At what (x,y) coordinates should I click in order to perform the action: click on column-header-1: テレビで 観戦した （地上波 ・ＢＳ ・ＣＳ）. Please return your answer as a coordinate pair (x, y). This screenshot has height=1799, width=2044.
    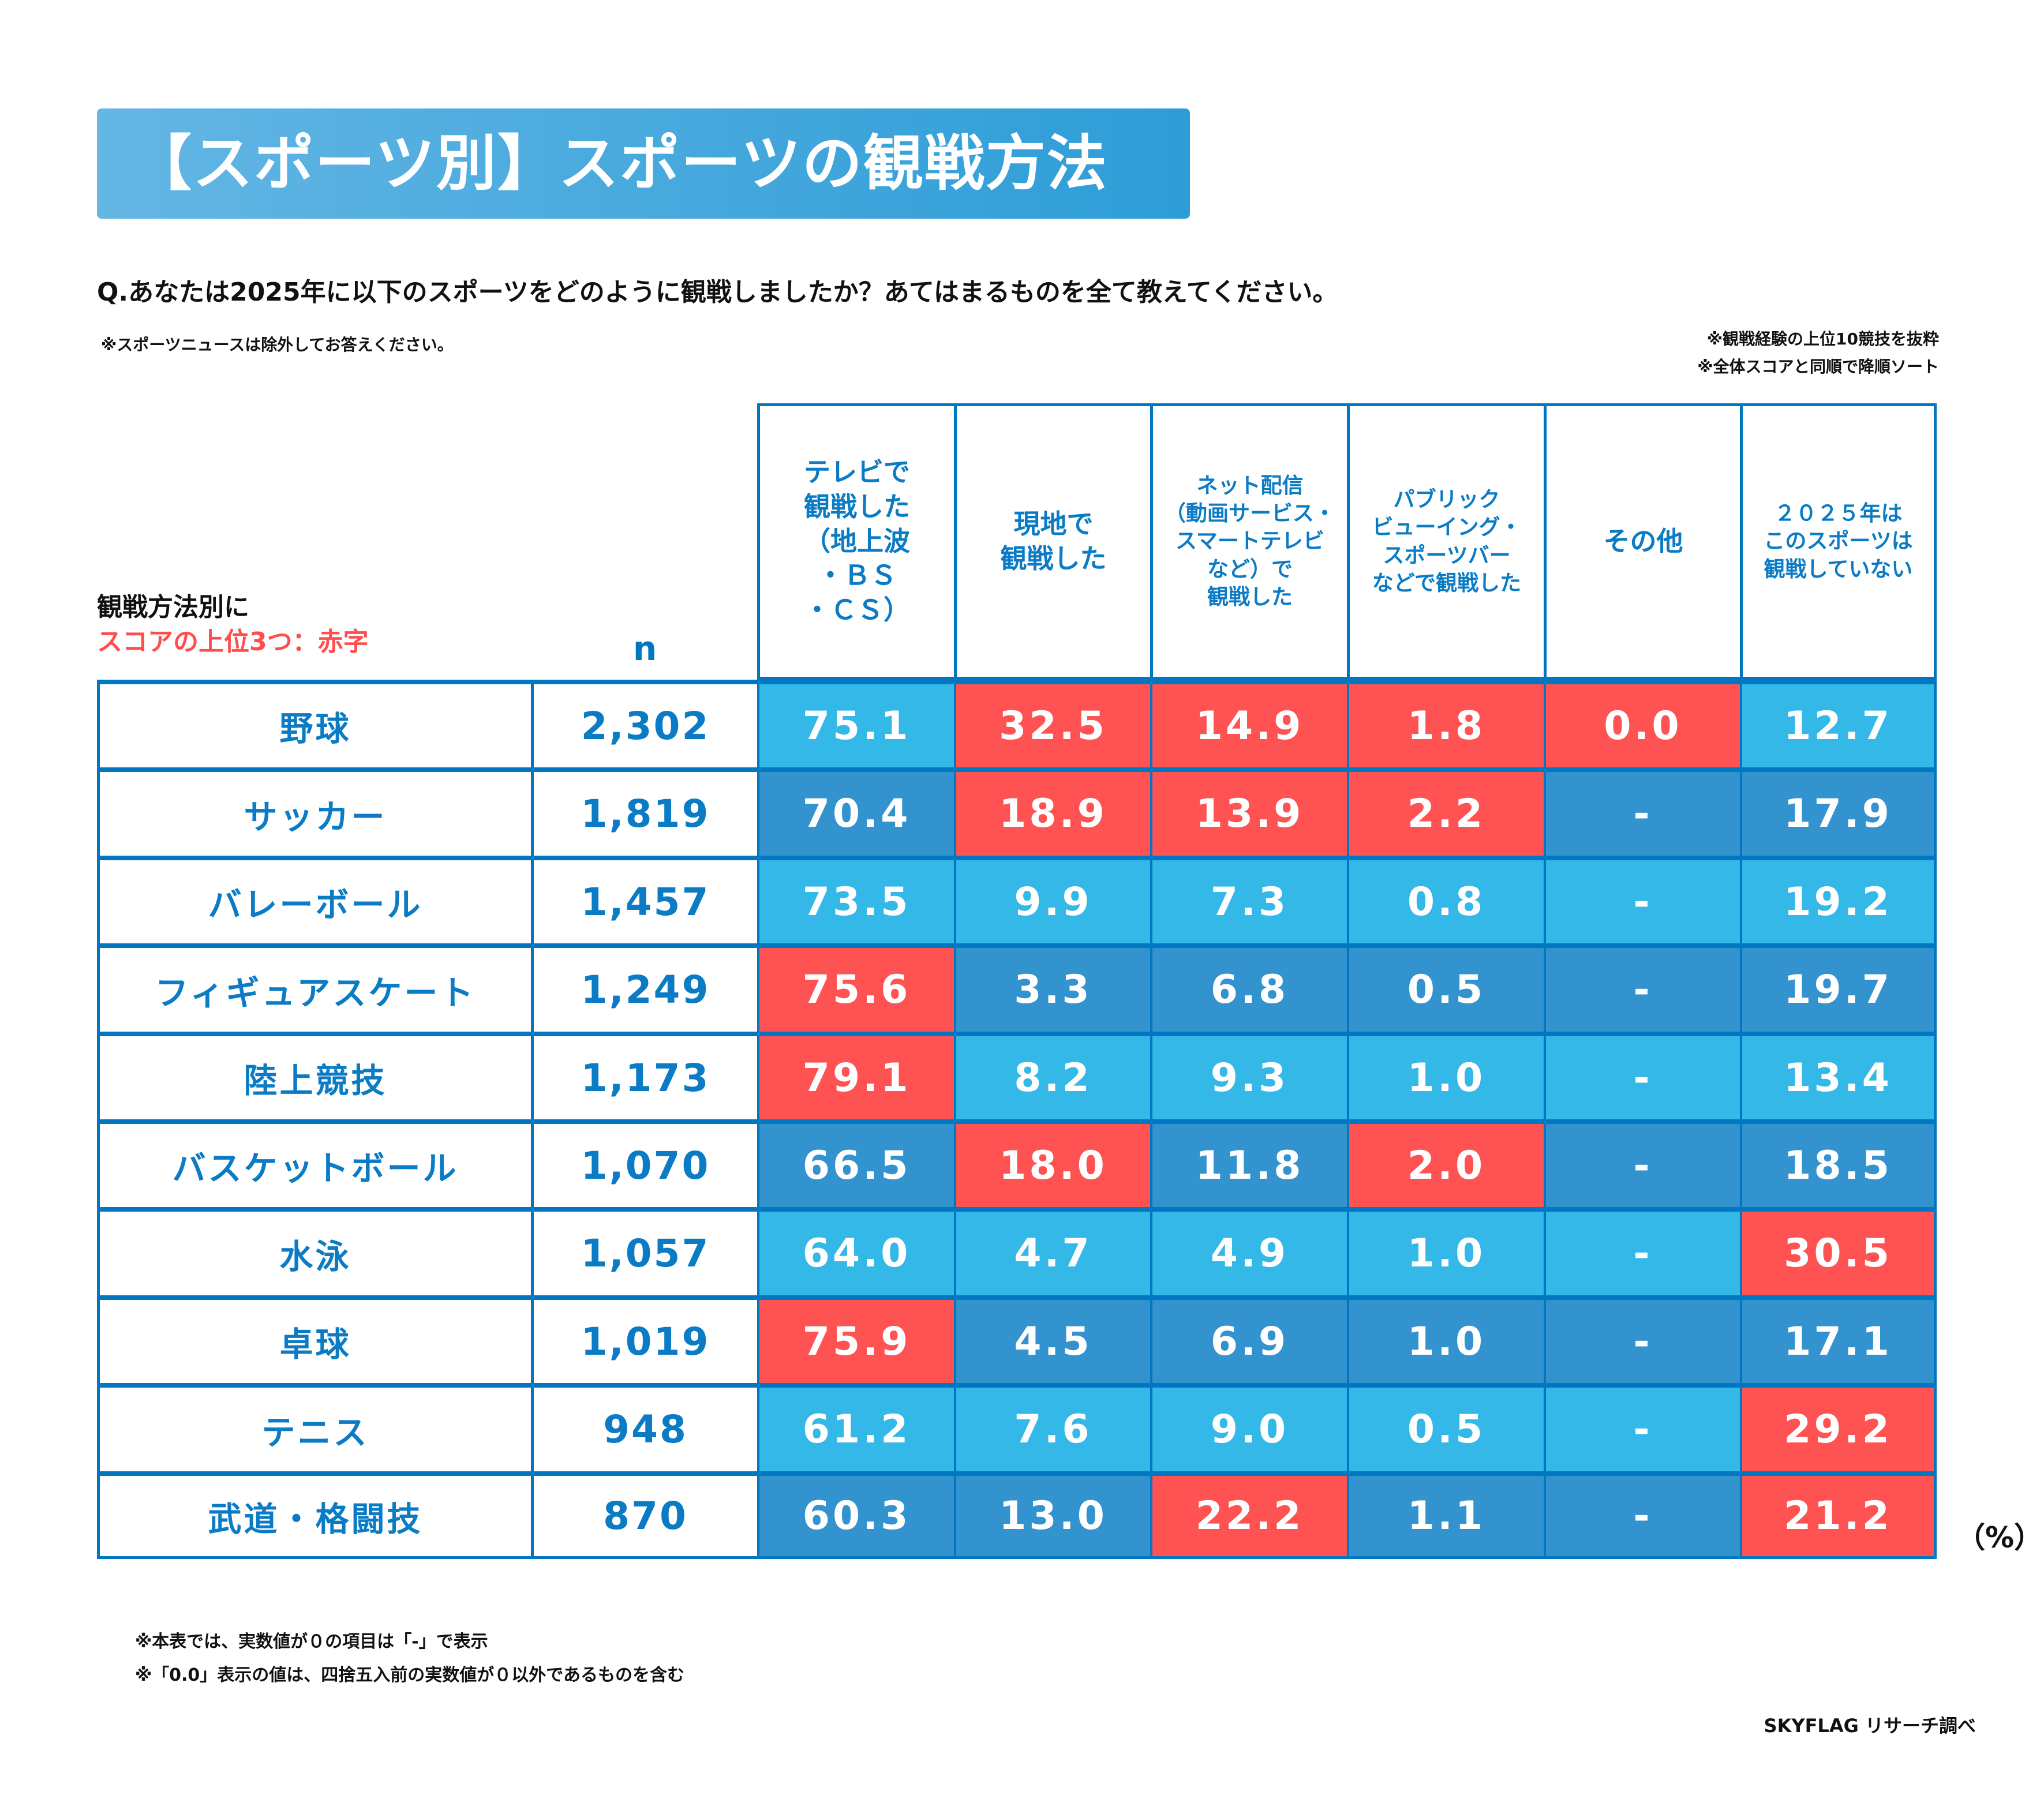
    Looking at the image, I should click on (856, 541).